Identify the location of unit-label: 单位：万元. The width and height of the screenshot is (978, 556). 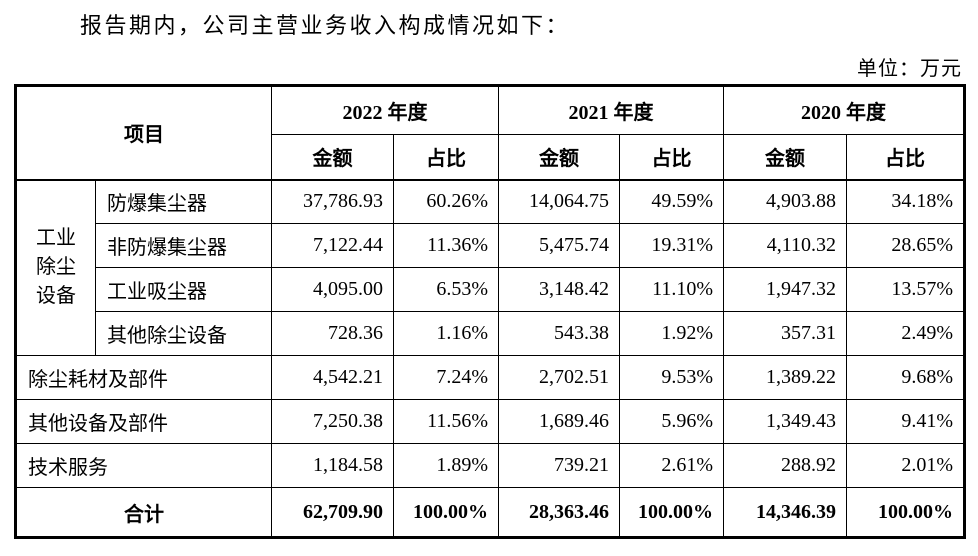
(909, 69).